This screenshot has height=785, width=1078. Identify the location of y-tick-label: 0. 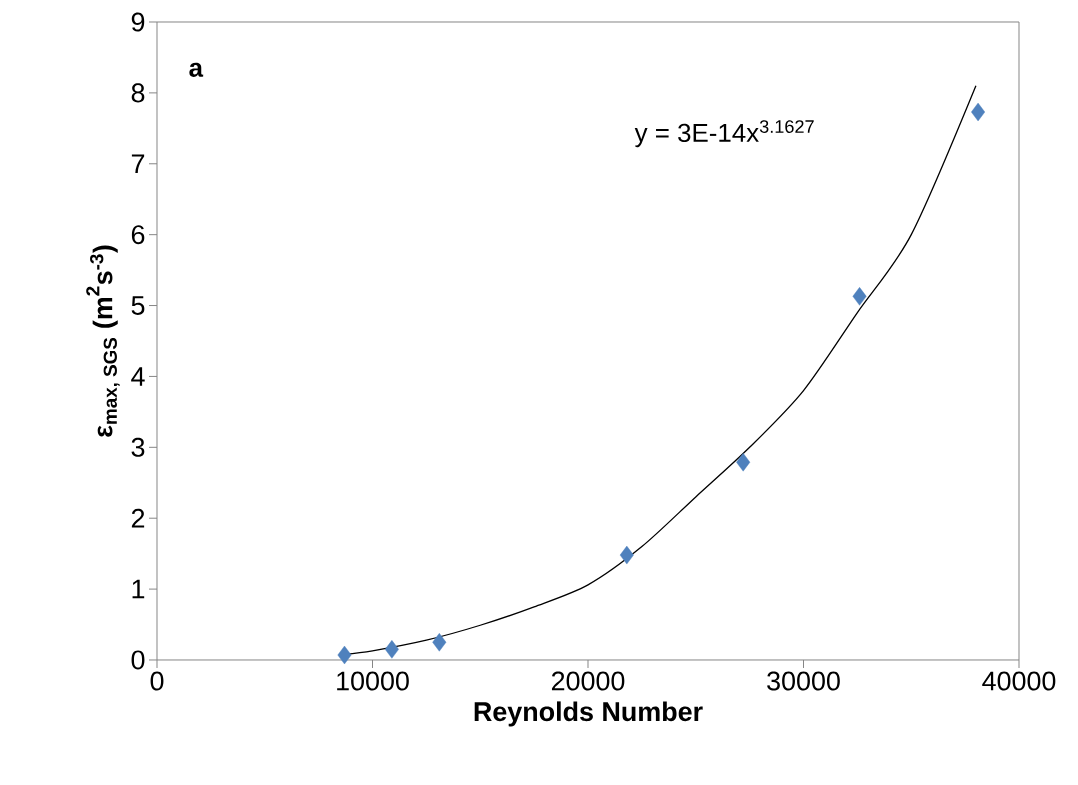
(138, 660).